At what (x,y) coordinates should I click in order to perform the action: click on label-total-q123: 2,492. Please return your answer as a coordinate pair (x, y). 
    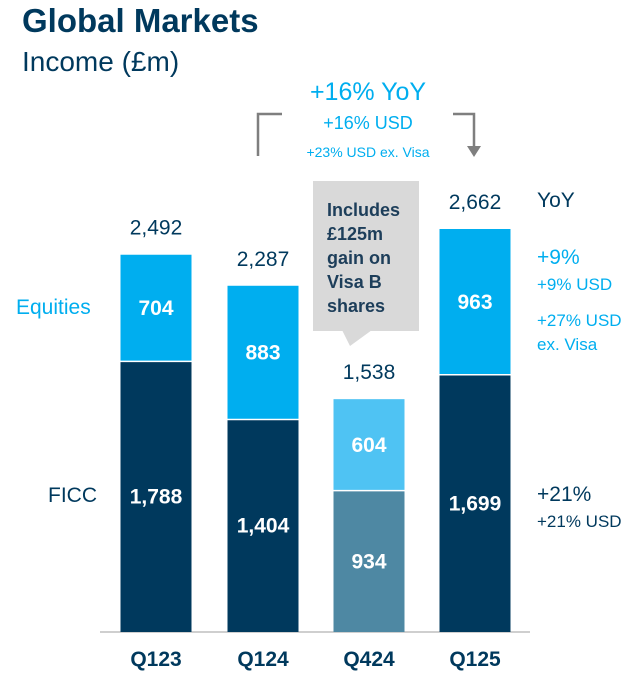
    Looking at the image, I should click on (156, 228).